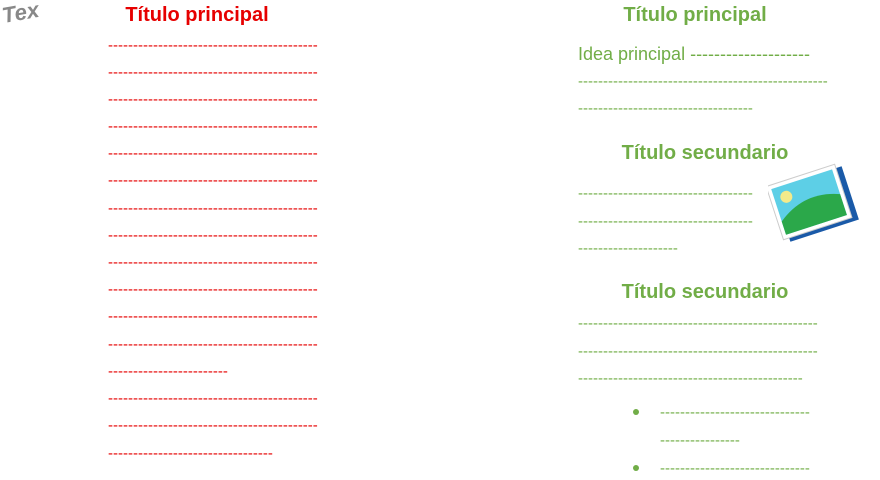 The height and width of the screenshot is (480, 880). I want to click on main-idea: Idea principal --------------------, so click(694, 54).